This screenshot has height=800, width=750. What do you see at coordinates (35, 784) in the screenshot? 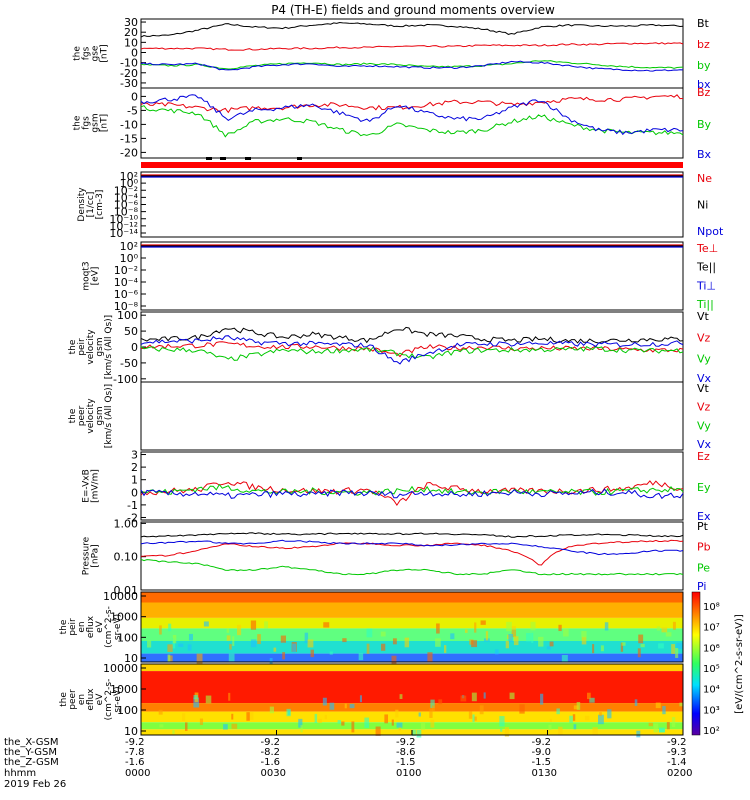
I see `x-row-label: 2019 Feb 26` at bounding box center [35, 784].